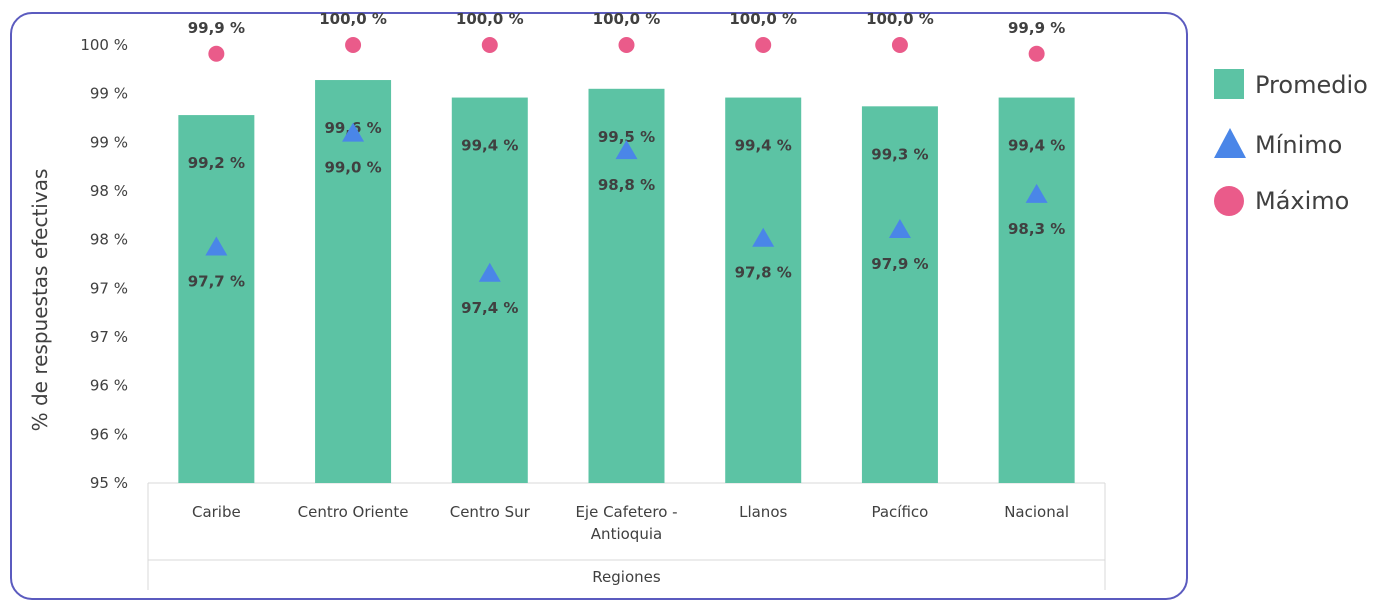 The height and width of the screenshot is (600, 1387). What do you see at coordinates (1229, 201) in the screenshot?
I see `legend-swatch-maximo` at bounding box center [1229, 201].